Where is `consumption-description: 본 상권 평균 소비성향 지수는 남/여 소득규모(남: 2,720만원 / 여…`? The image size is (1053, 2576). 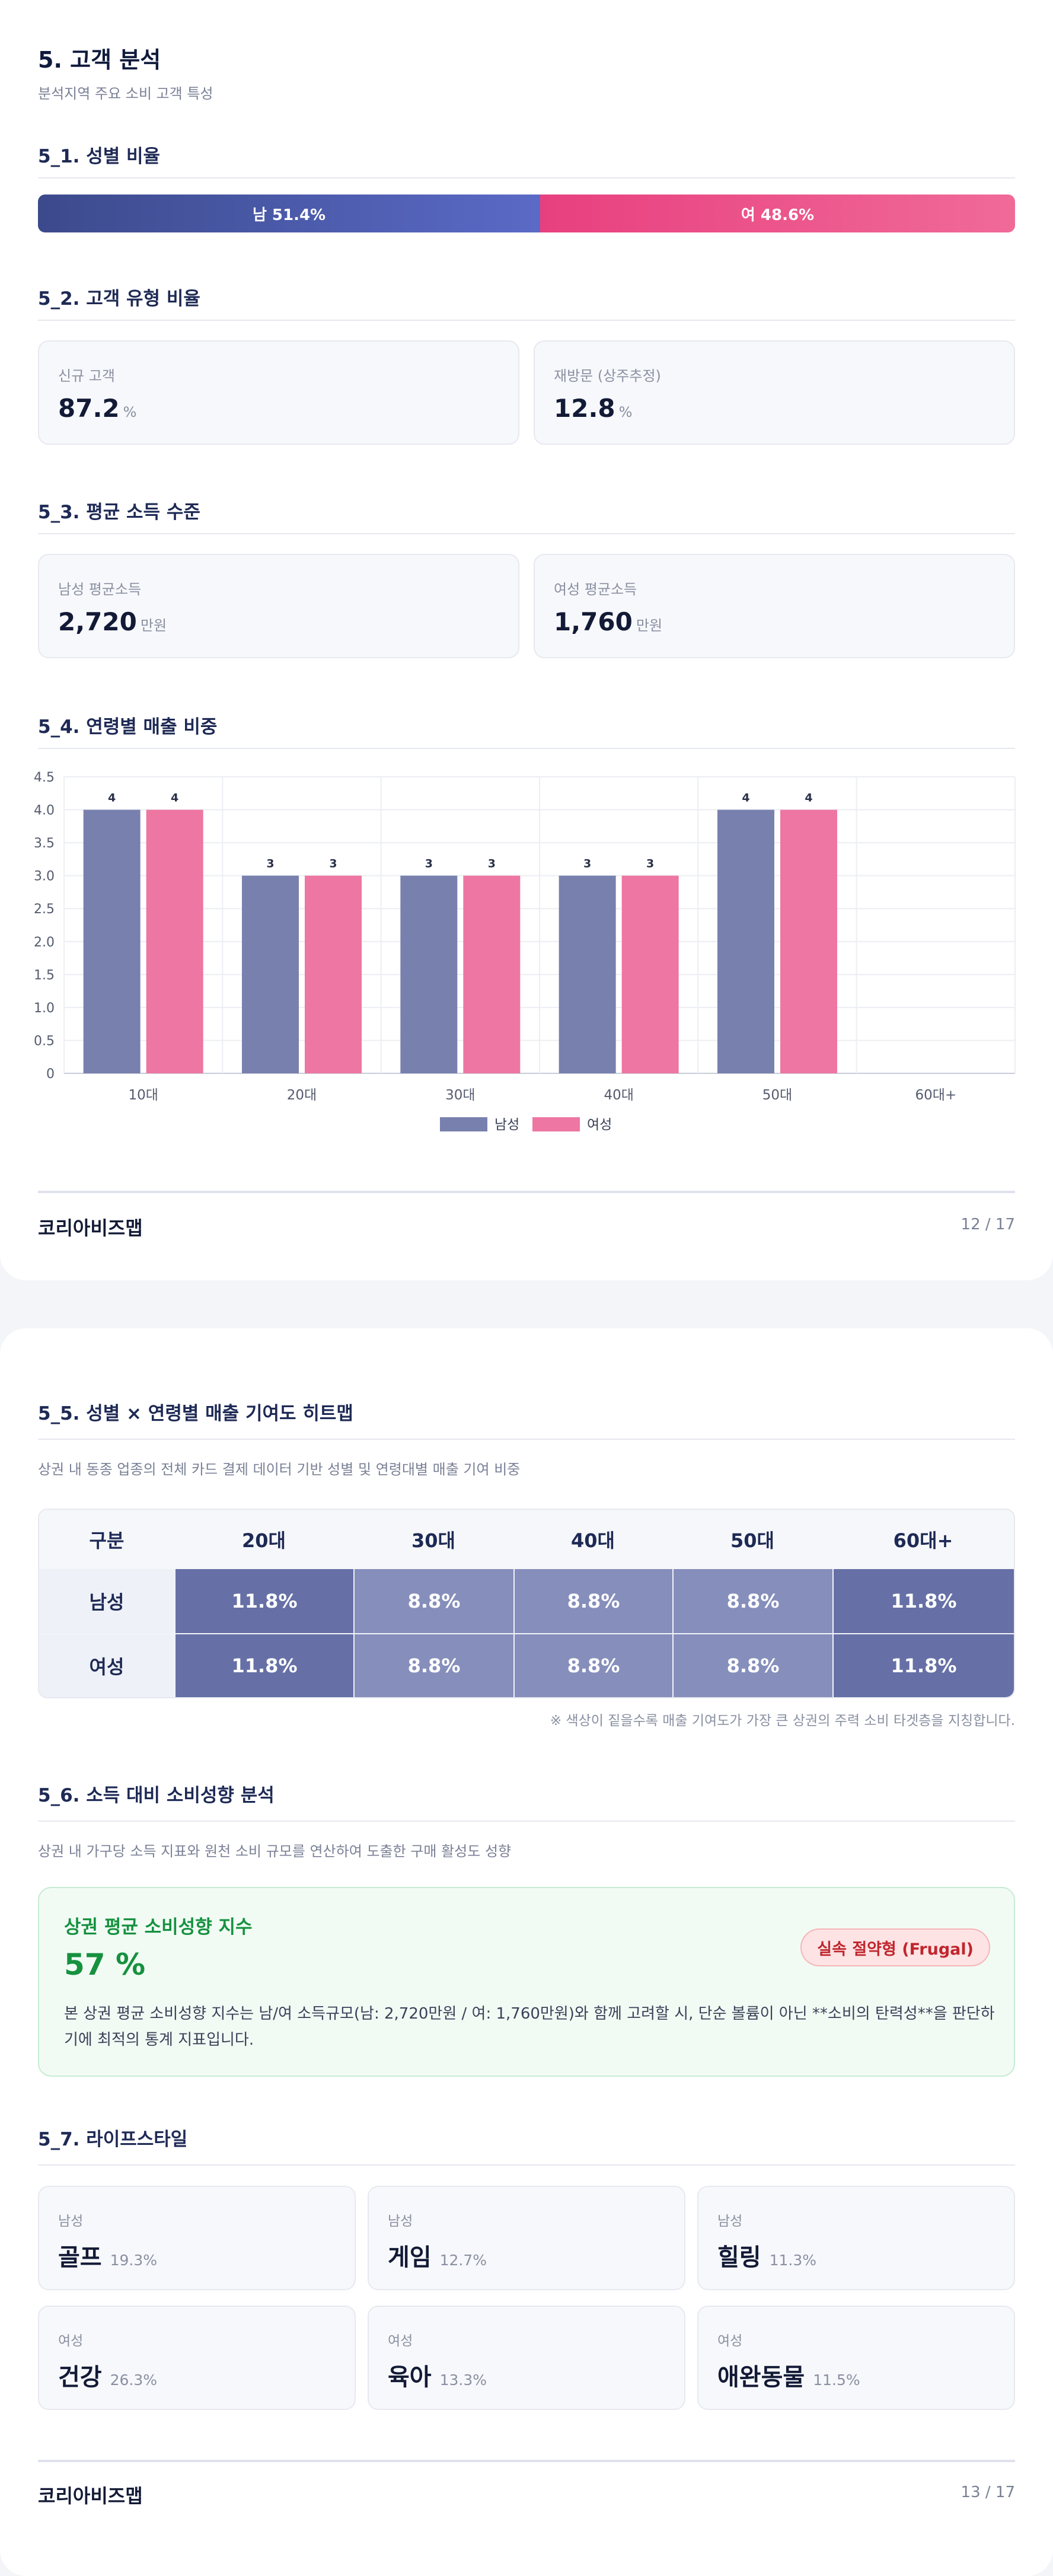
consumption-description: 본 상권 평균 소비성향 지수는 남/여 소득규모(남: 2,720만원 / 여… is located at coordinates (529, 2027).